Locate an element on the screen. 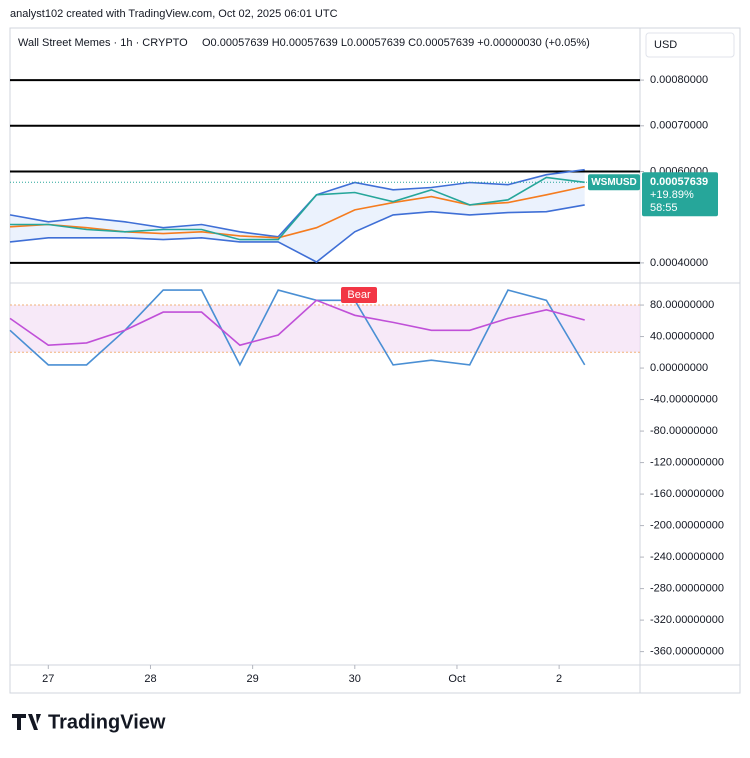 This screenshot has height=758, width=750. y-tick-label: -360.00000000 is located at coordinates (687, 652).